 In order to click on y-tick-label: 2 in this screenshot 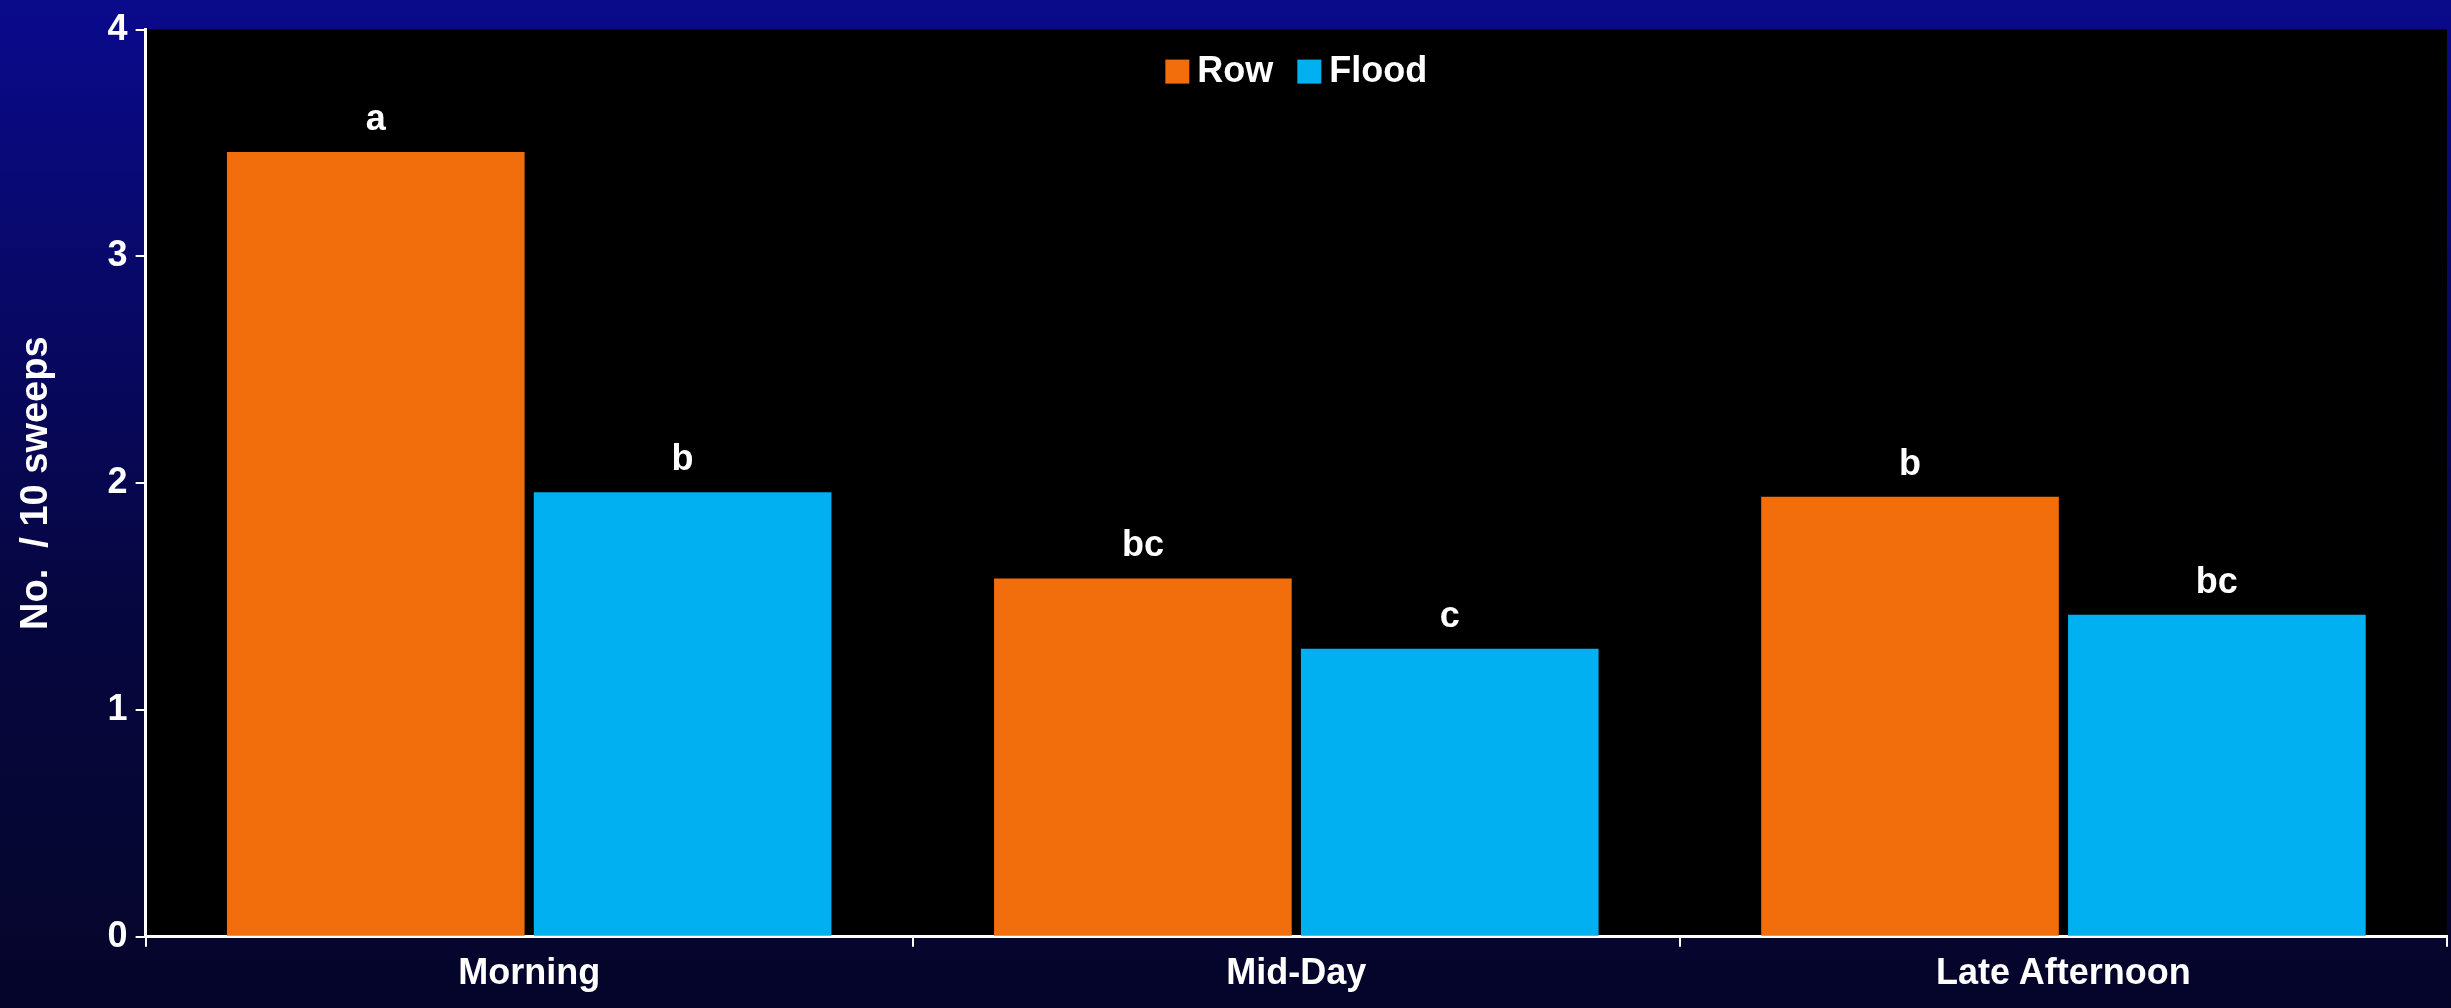, I will do `click(117, 481)`.